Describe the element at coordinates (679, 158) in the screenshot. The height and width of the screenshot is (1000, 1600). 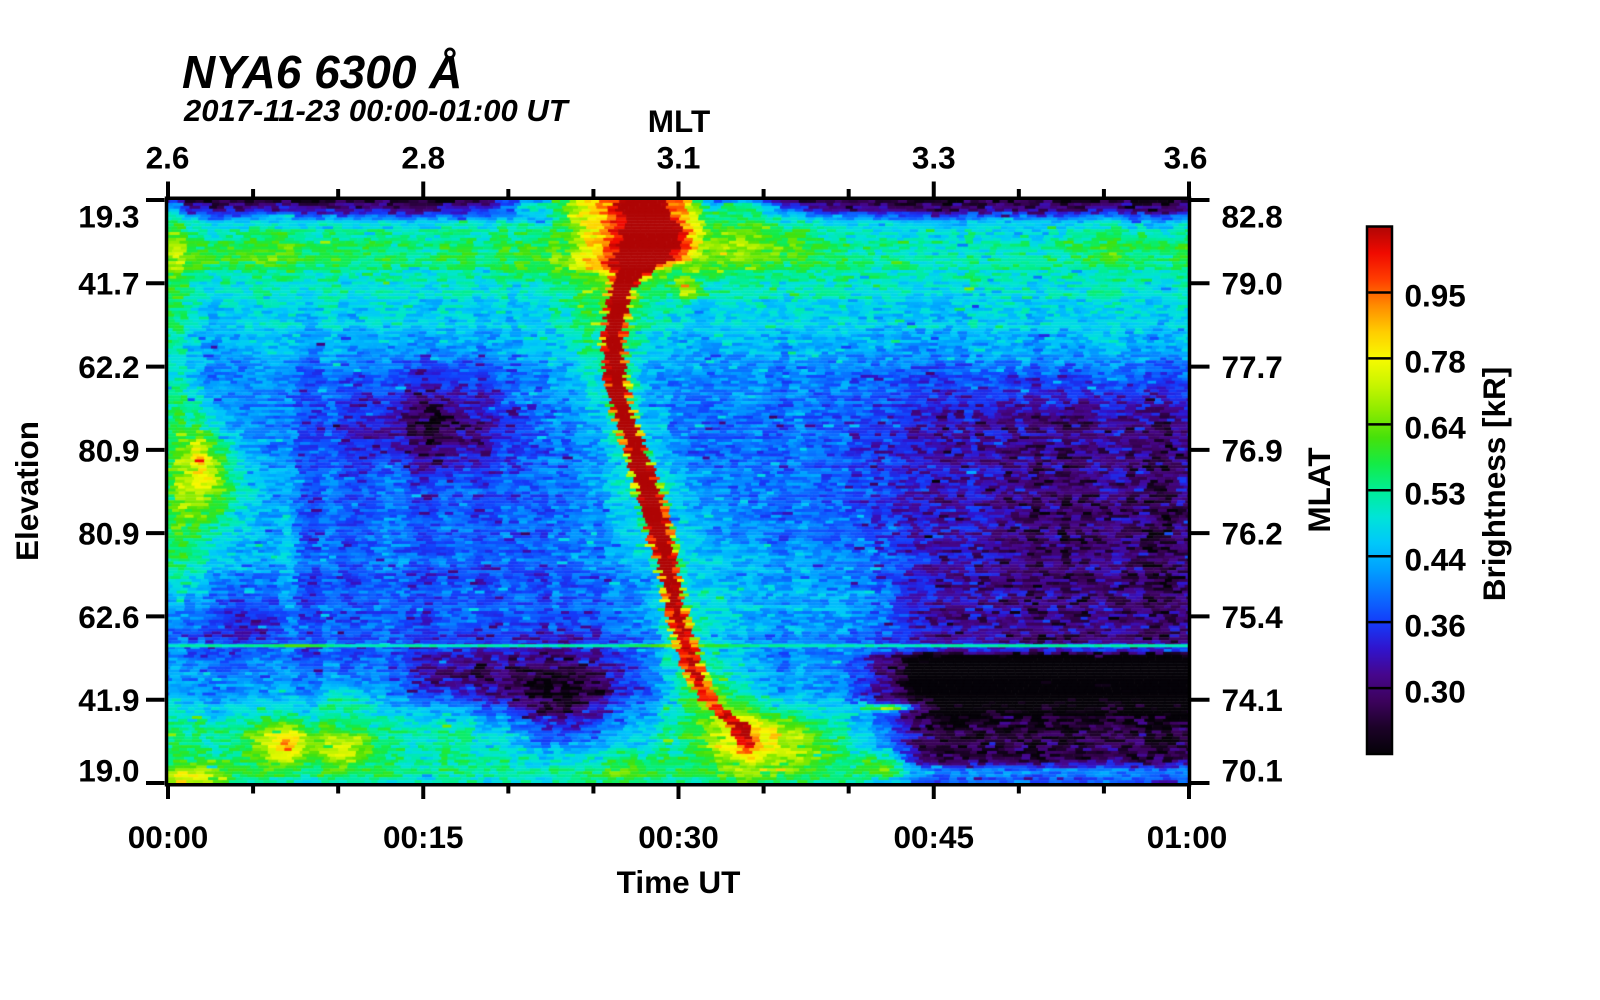
I see `svg-text: 3.1` at that location.